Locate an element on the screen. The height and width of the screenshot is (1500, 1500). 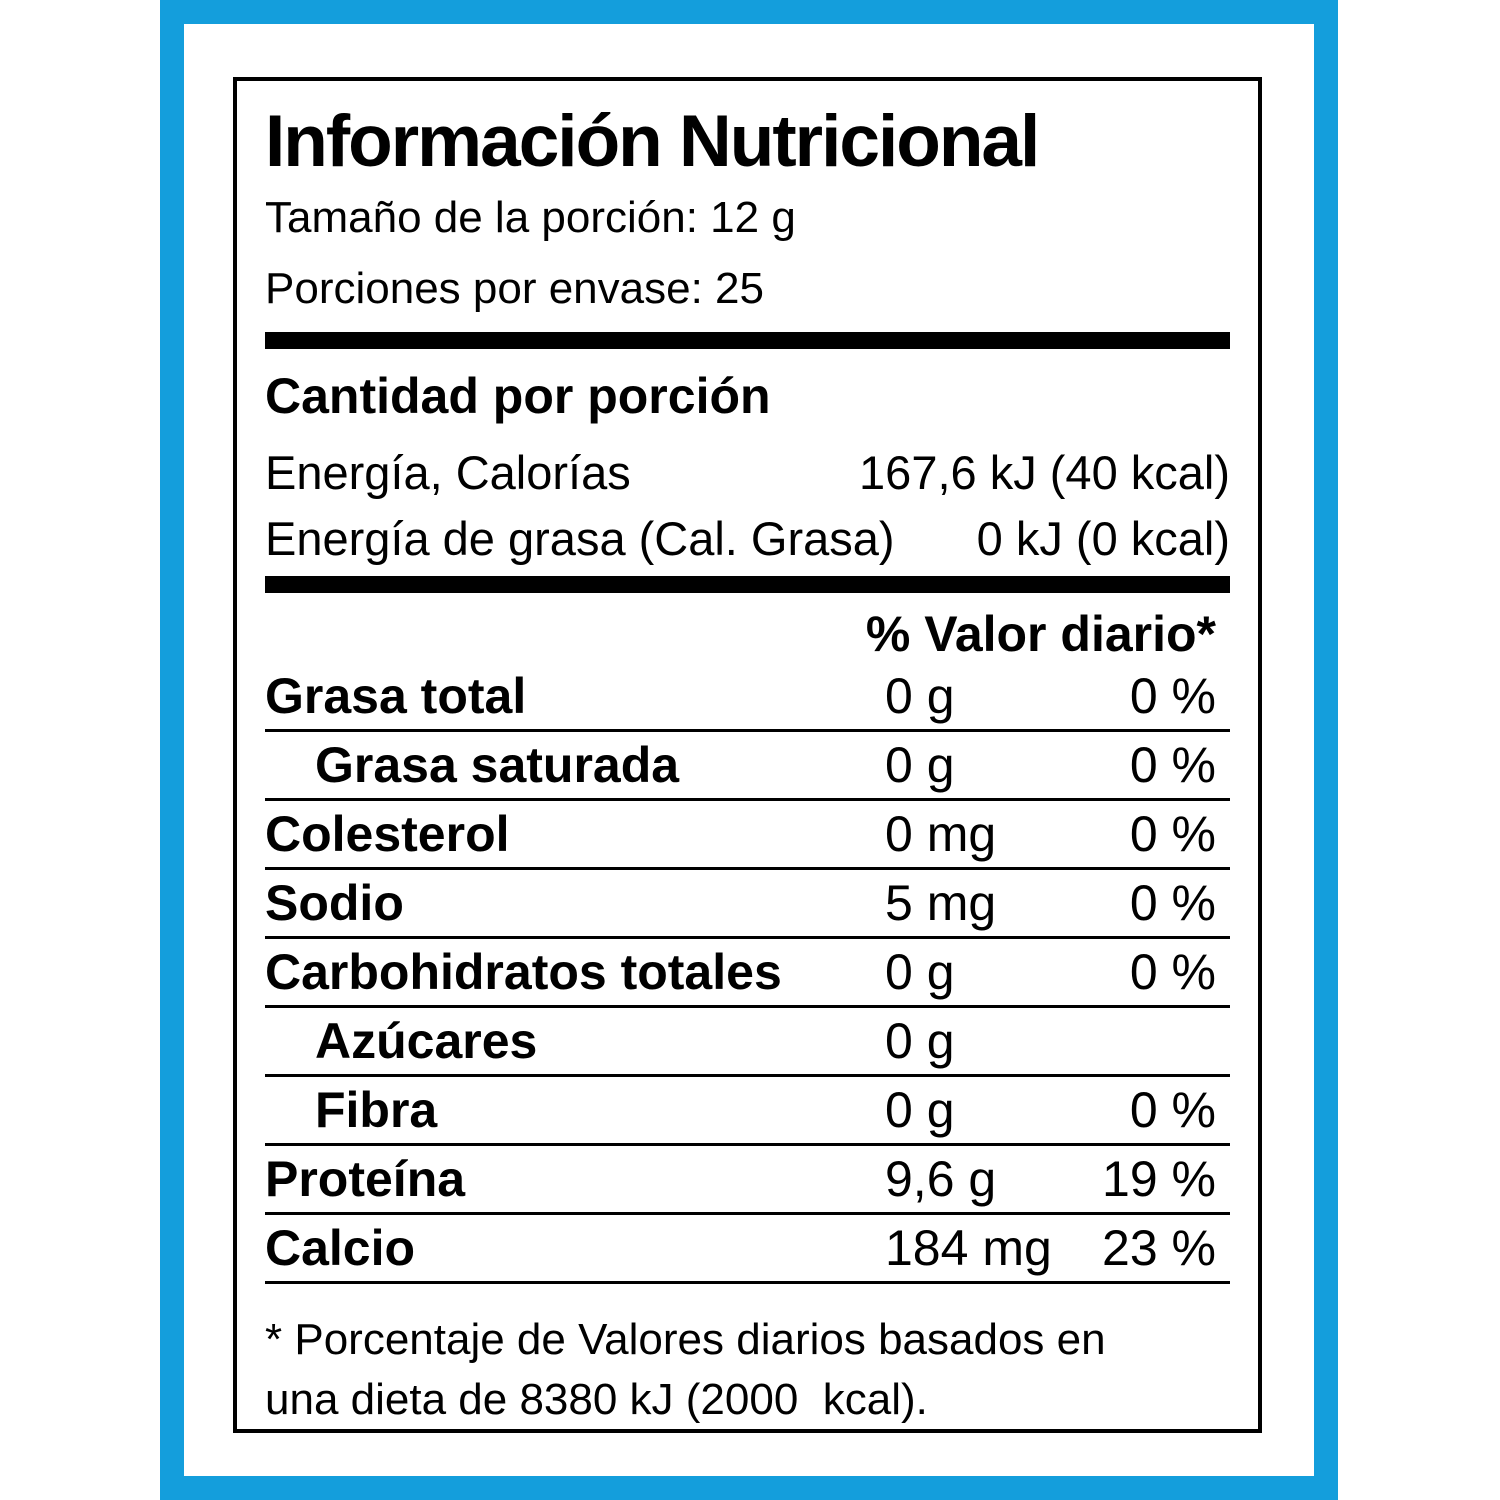
nutrient-name: Grasa saturada is located at coordinates (497, 765).